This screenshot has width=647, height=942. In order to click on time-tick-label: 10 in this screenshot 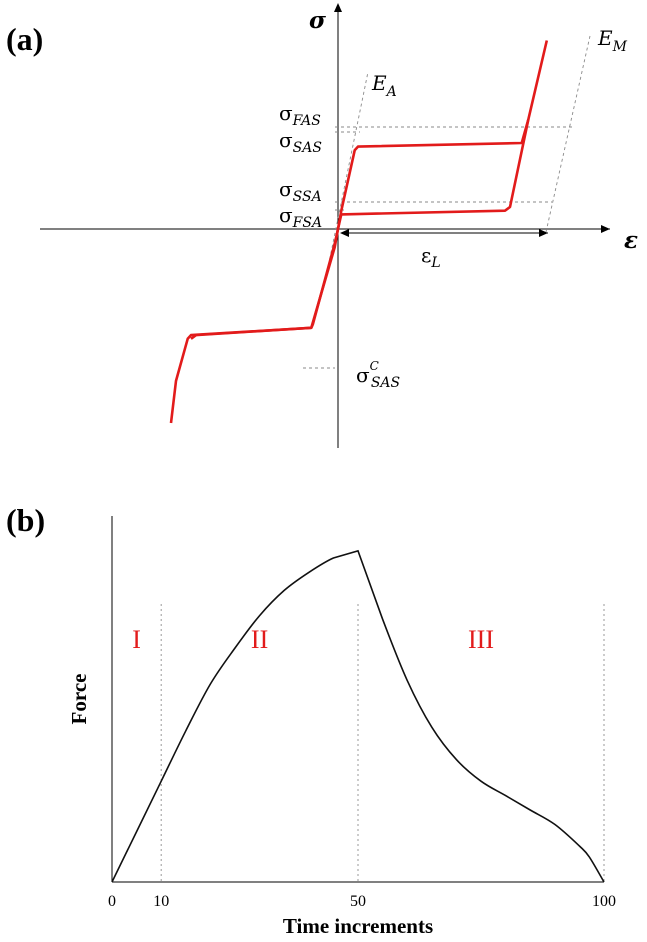, I will do `click(161, 901)`.